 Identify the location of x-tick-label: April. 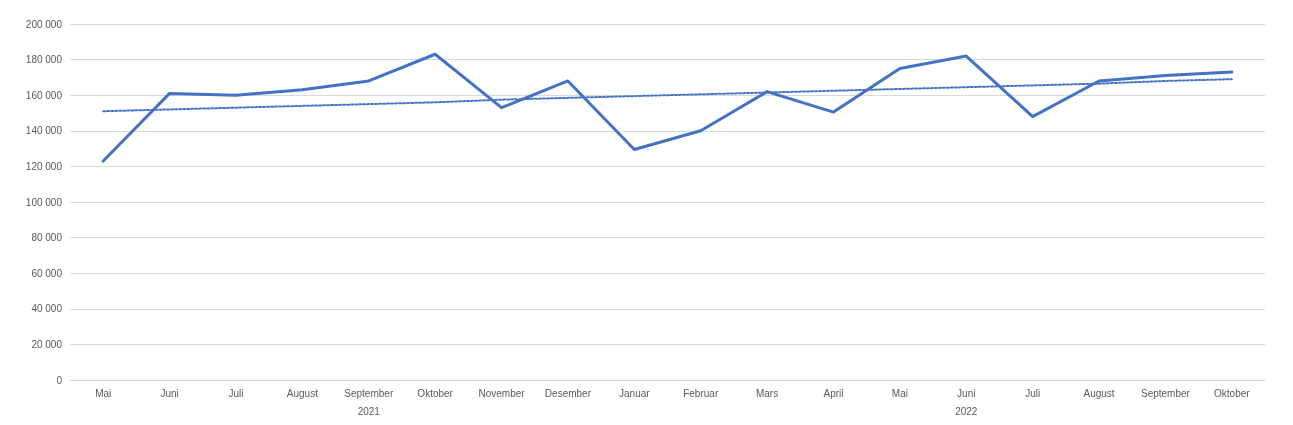
(833, 393).